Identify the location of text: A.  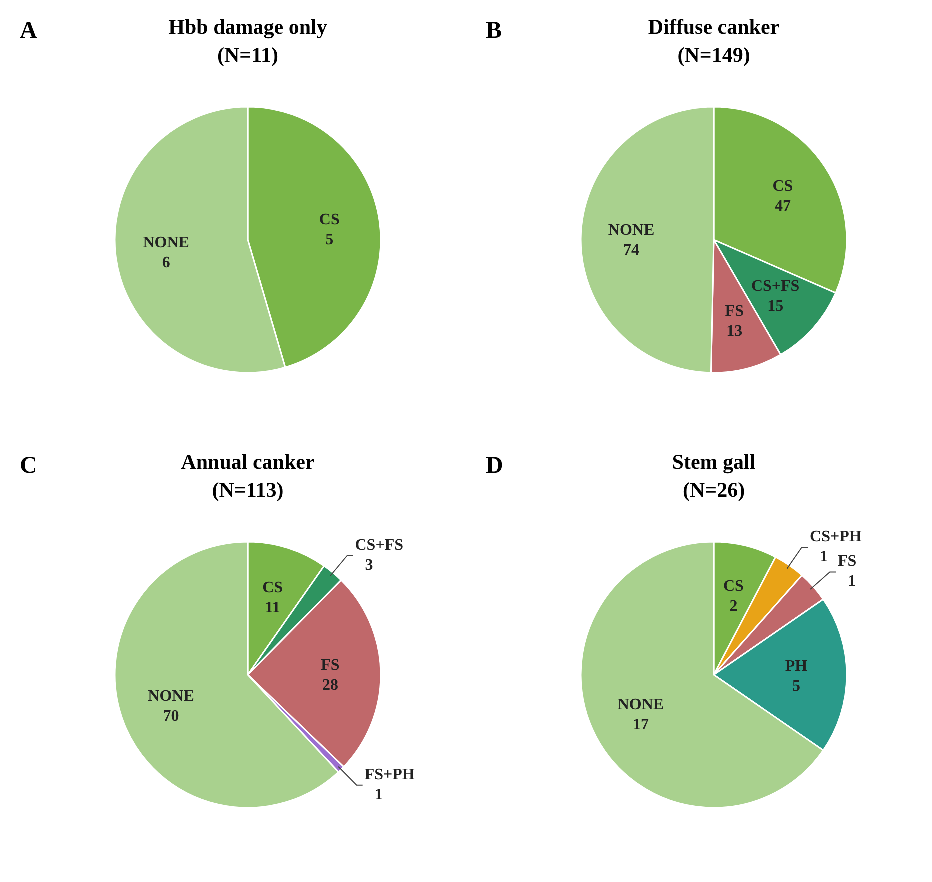
(29, 31).